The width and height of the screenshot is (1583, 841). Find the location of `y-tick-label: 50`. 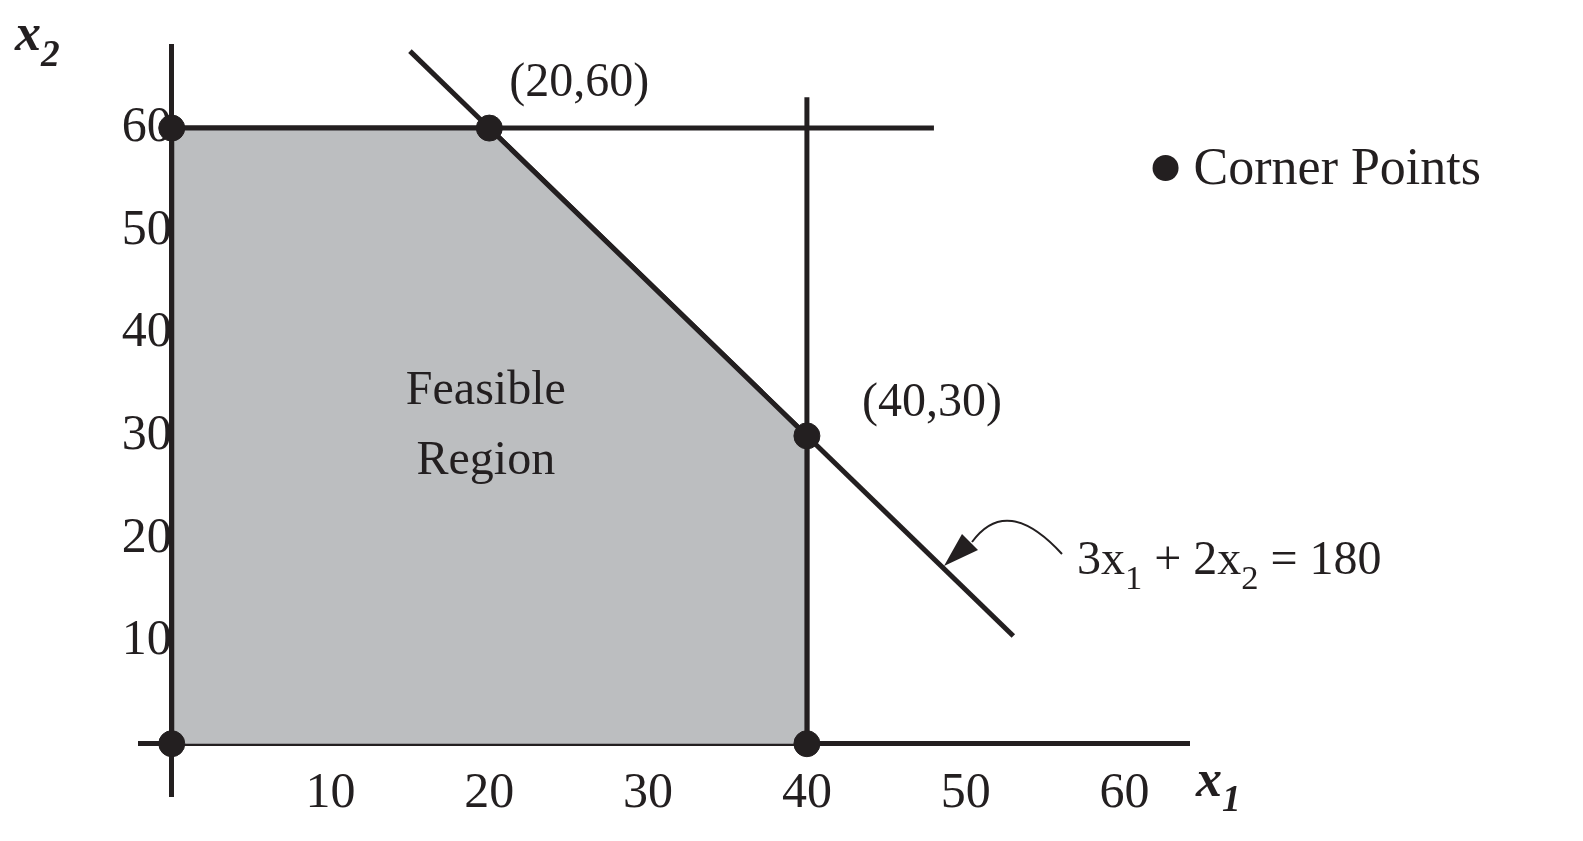

y-tick-label: 50 is located at coordinates (146, 226).